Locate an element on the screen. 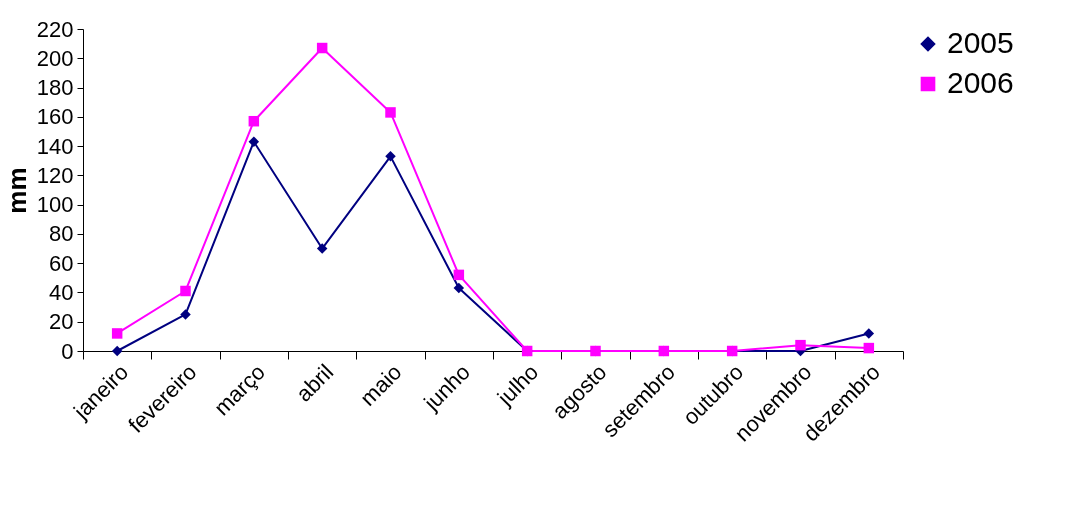 Image resolution: width=1088 pixels, height=507 pixels. y-tick-label: 60 is located at coordinates (61, 263).